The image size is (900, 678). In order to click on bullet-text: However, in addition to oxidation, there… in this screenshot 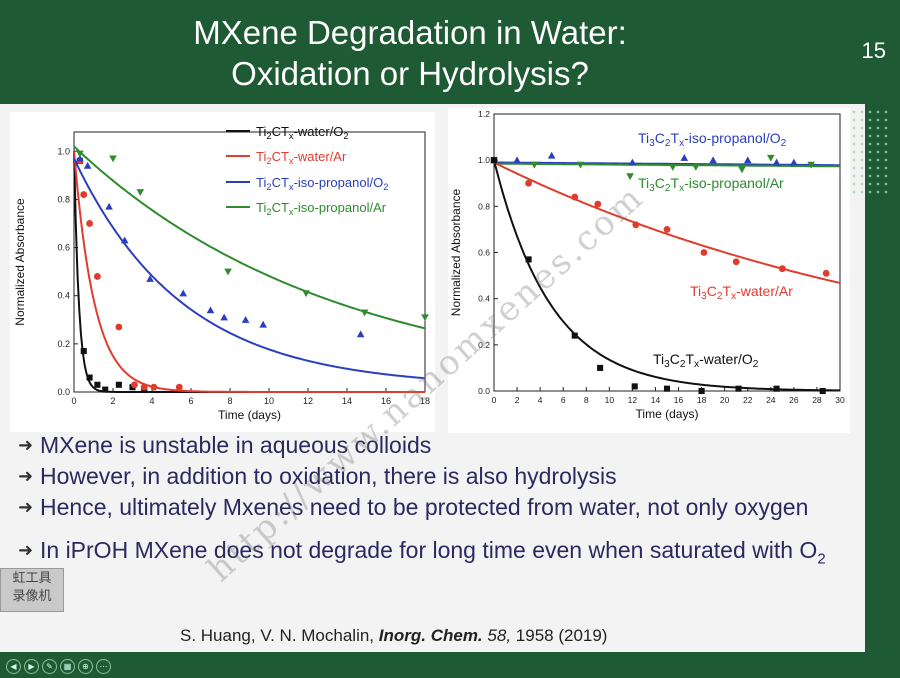, I will do `click(328, 476)`.